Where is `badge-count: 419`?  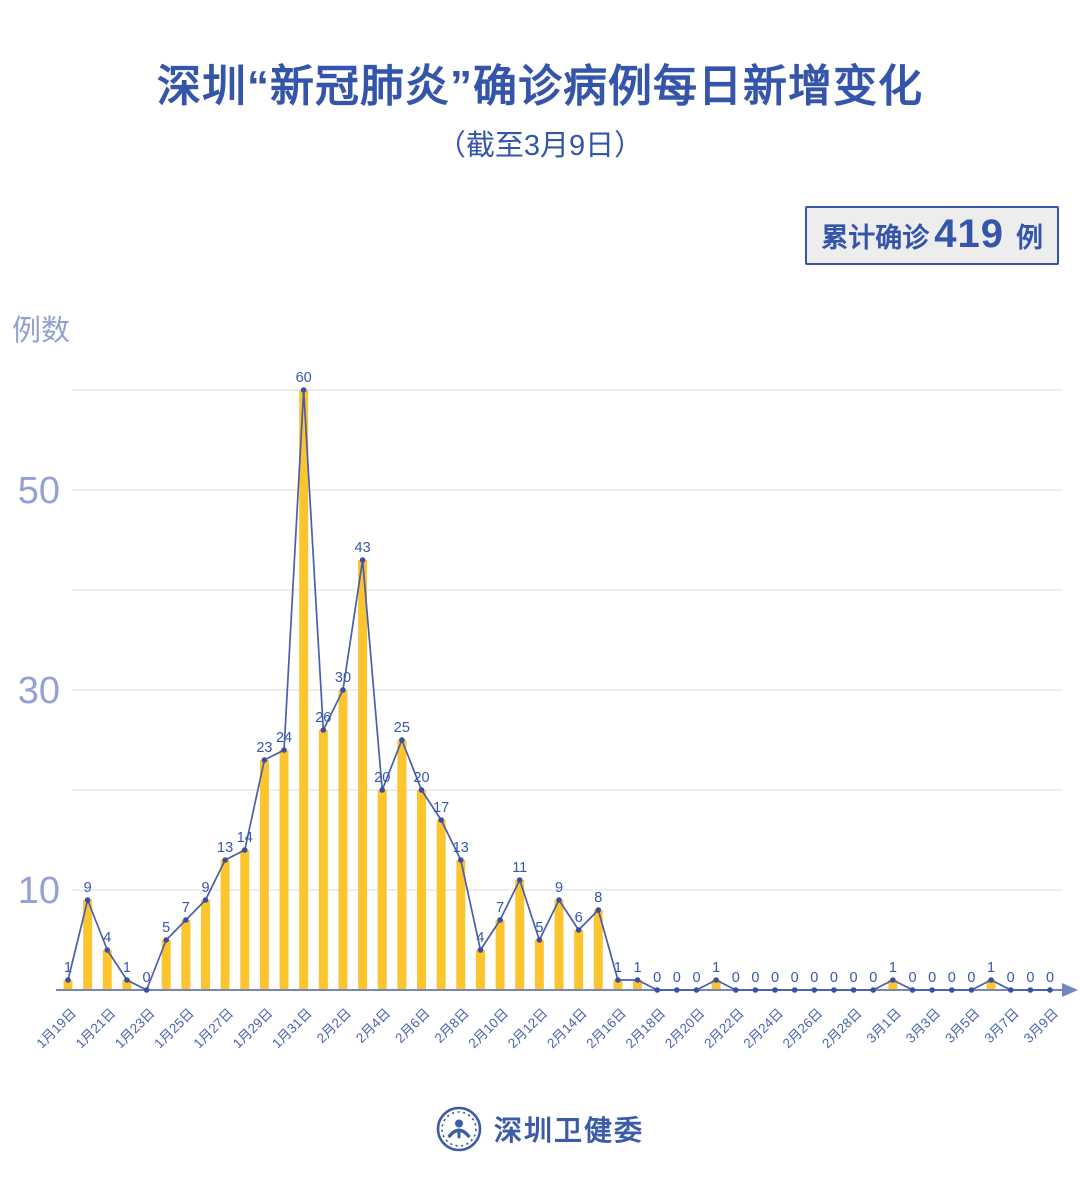 badge-count: 419 is located at coordinates (969, 234).